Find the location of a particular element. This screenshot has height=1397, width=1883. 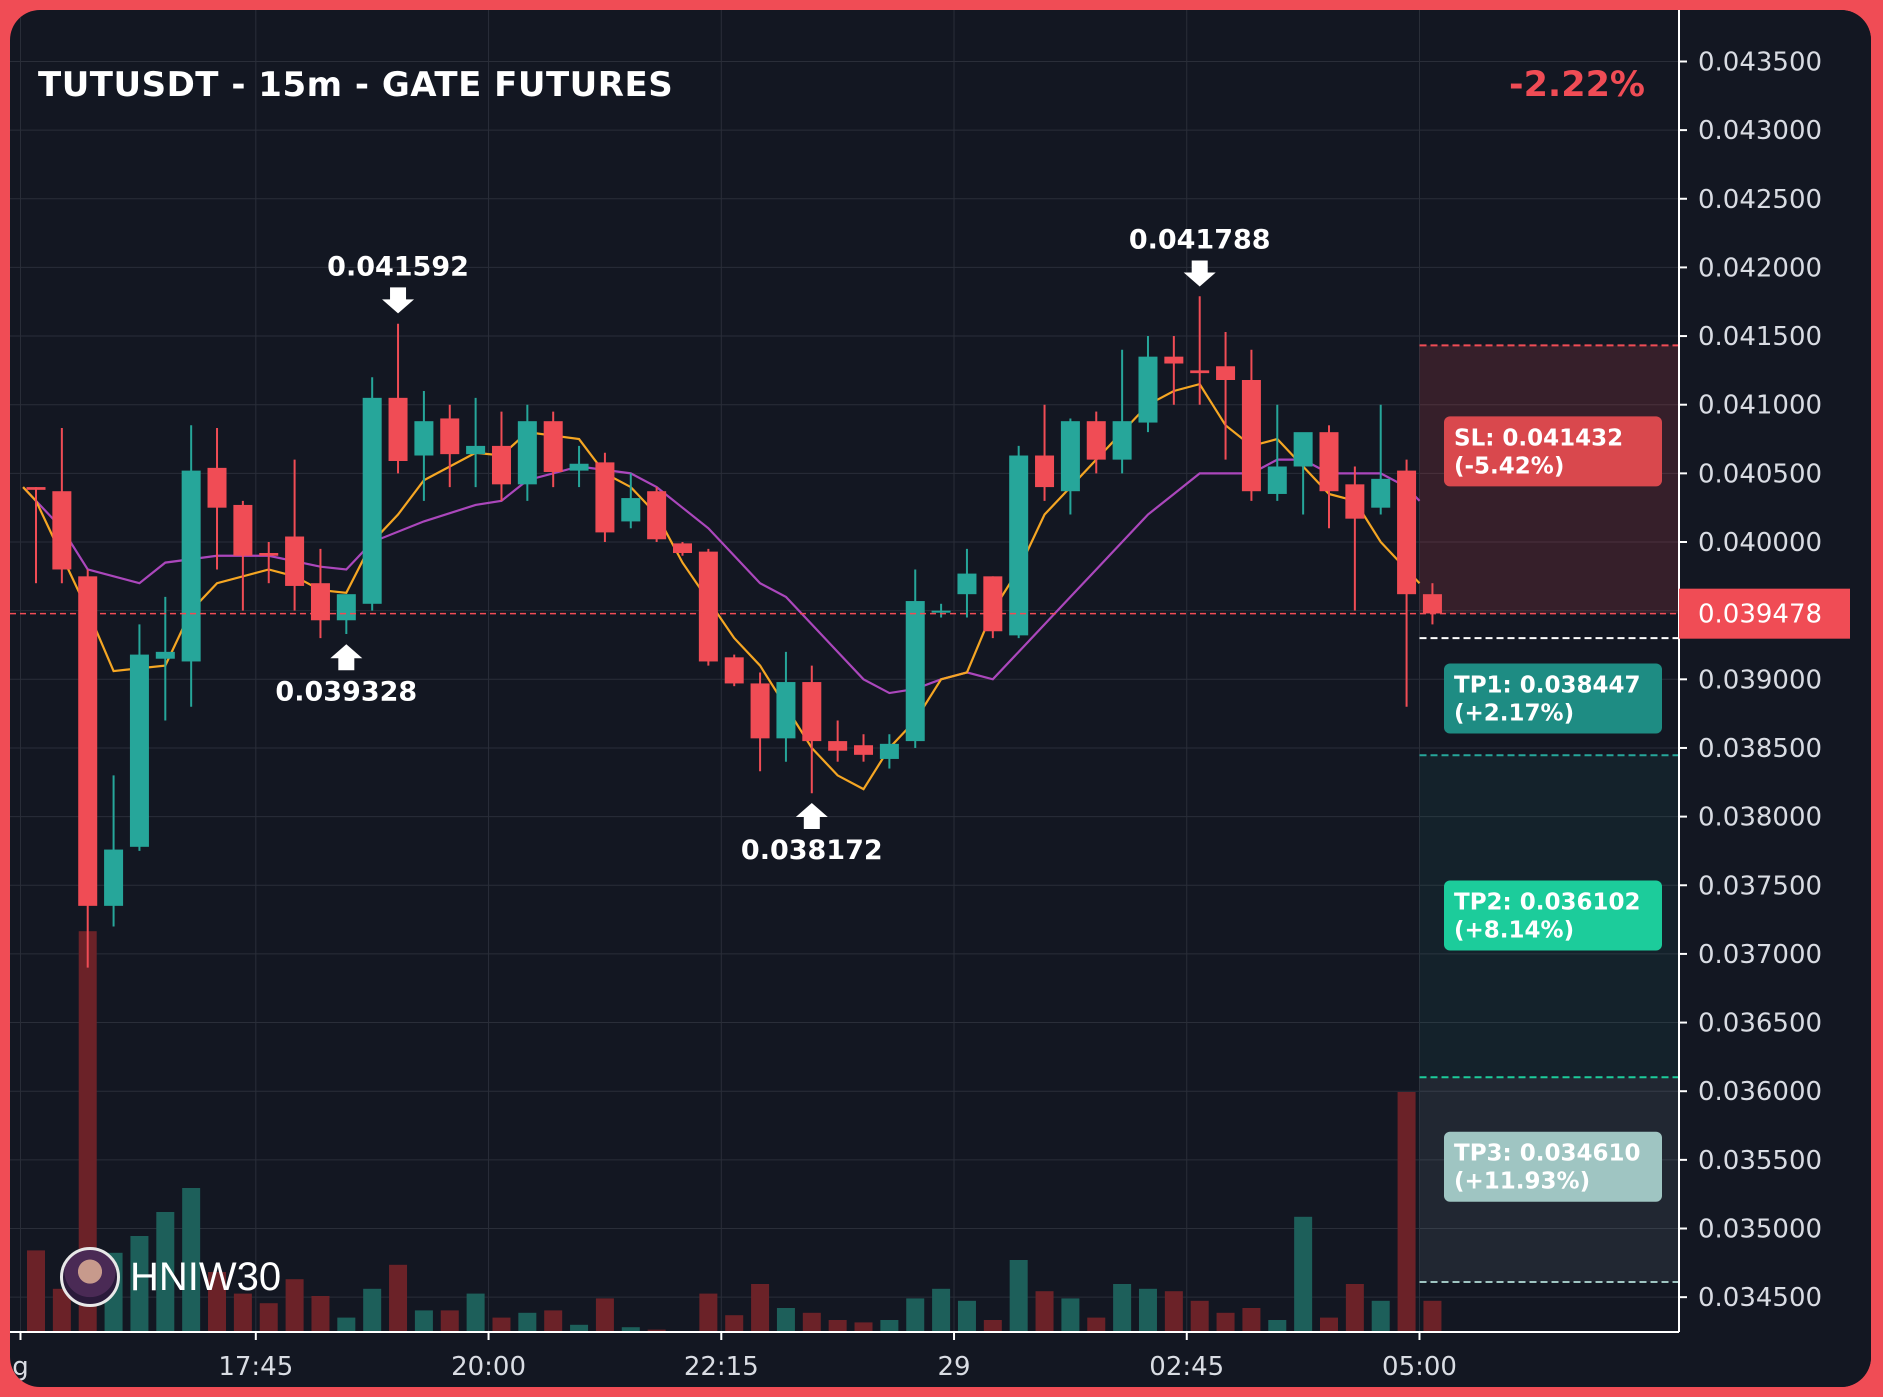

y-tick-label: 0.041500 is located at coordinates (1760, 337).